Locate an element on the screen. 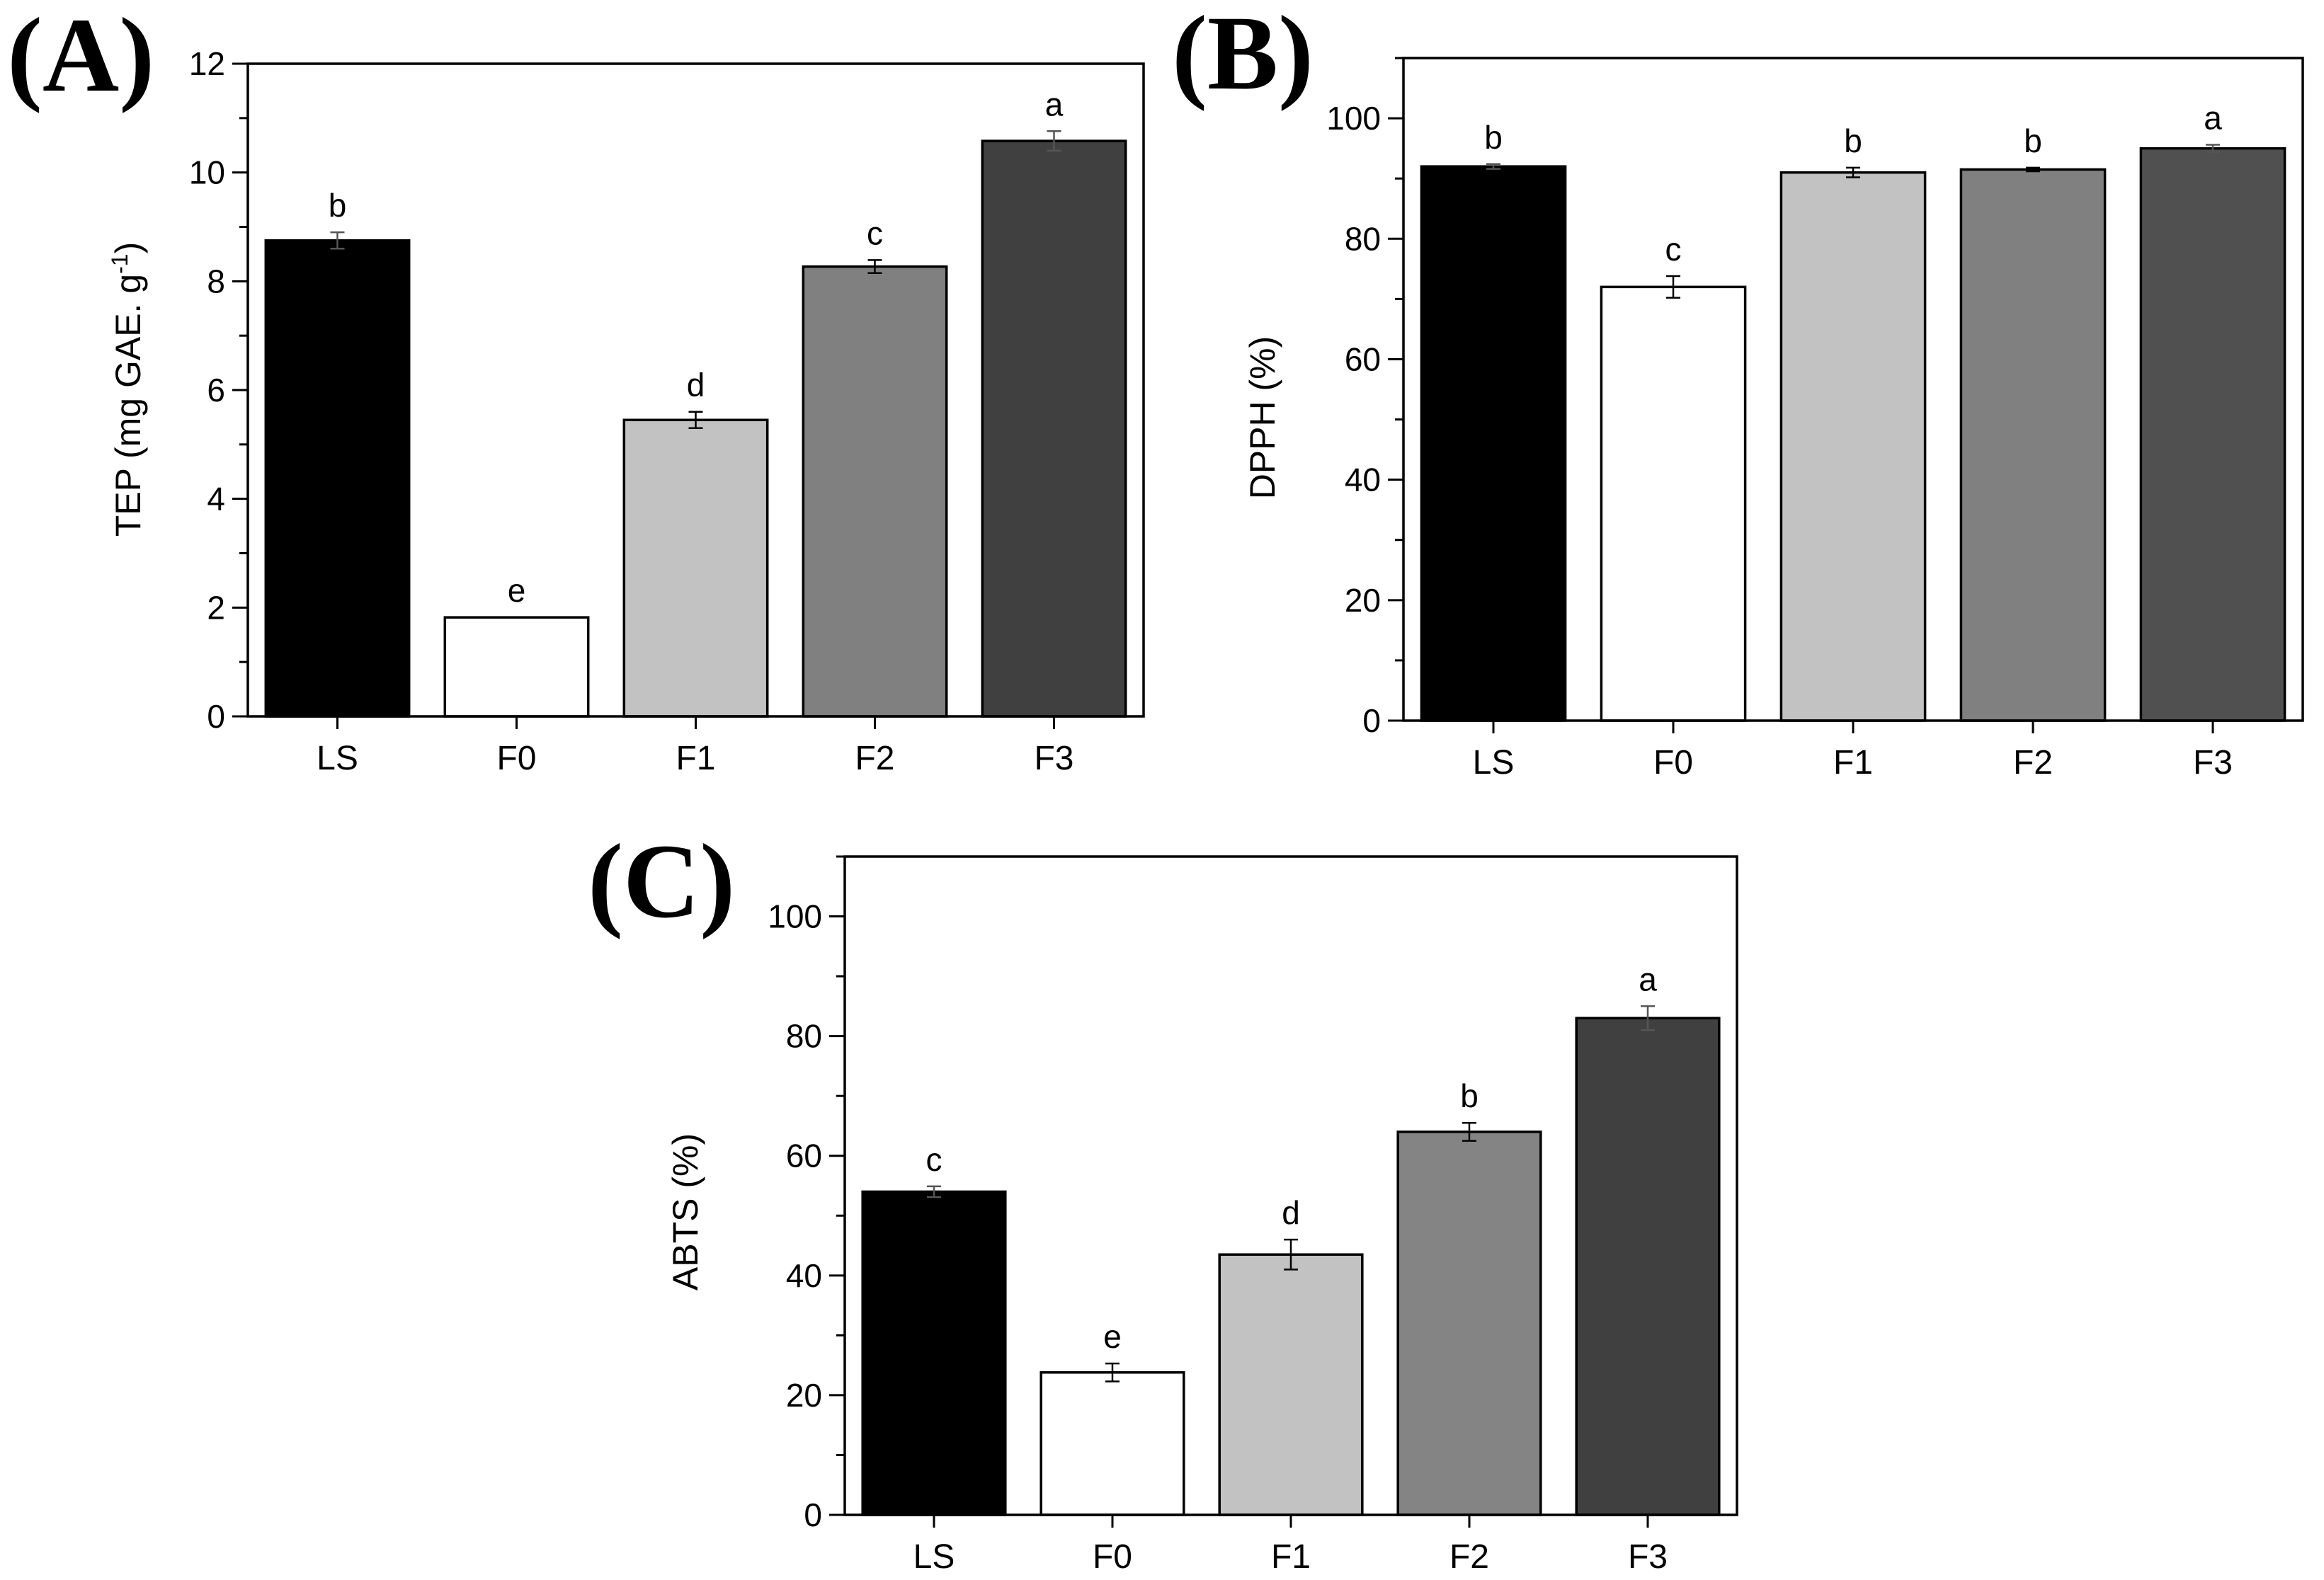  y-tick-label: 12 is located at coordinates (207, 63).